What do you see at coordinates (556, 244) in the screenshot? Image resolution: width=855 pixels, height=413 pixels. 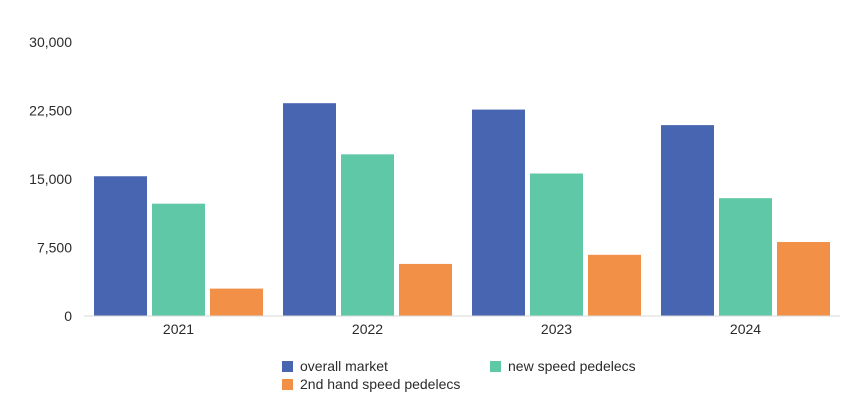 I see `bar-new-speed-pedelecs-2023` at bounding box center [556, 244].